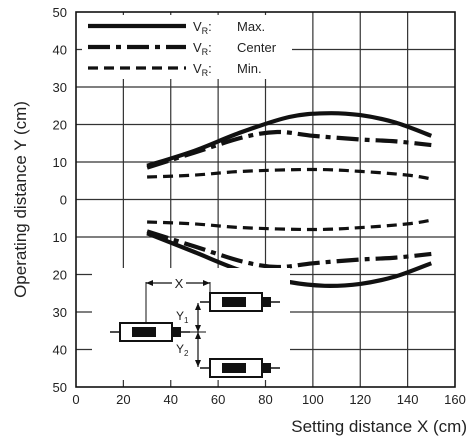  Describe the element at coordinates (218, 399) in the screenshot. I see `x-tick-label: 60` at that location.